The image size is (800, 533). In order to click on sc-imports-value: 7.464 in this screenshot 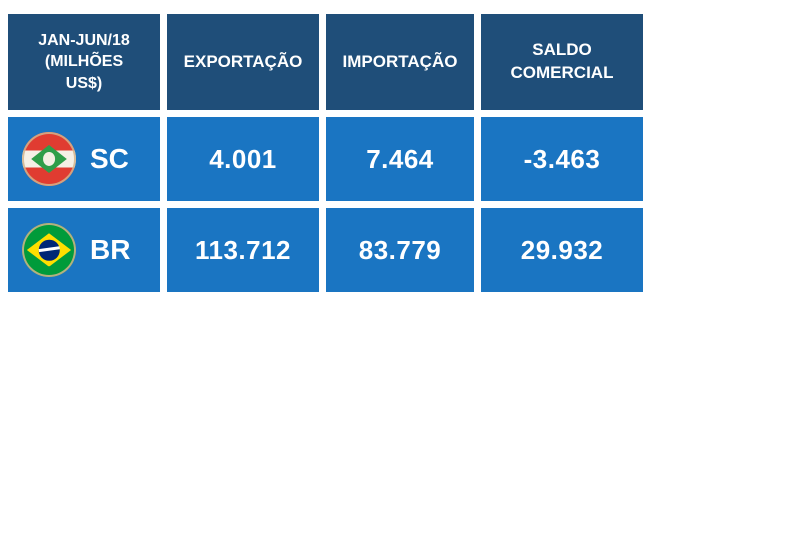, I will do `click(400, 159)`.